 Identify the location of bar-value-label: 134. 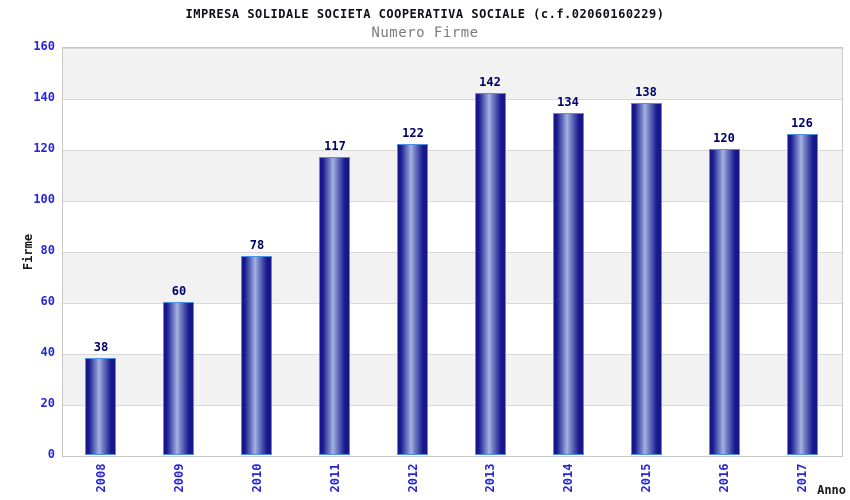
(568, 102).